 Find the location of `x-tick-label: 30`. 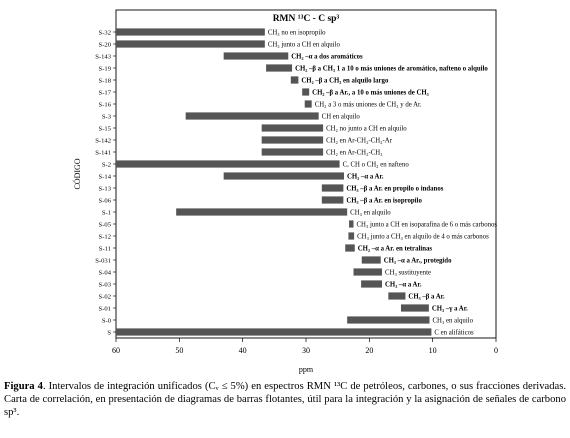

x-tick-label: 30 is located at coordinates (306, 350).